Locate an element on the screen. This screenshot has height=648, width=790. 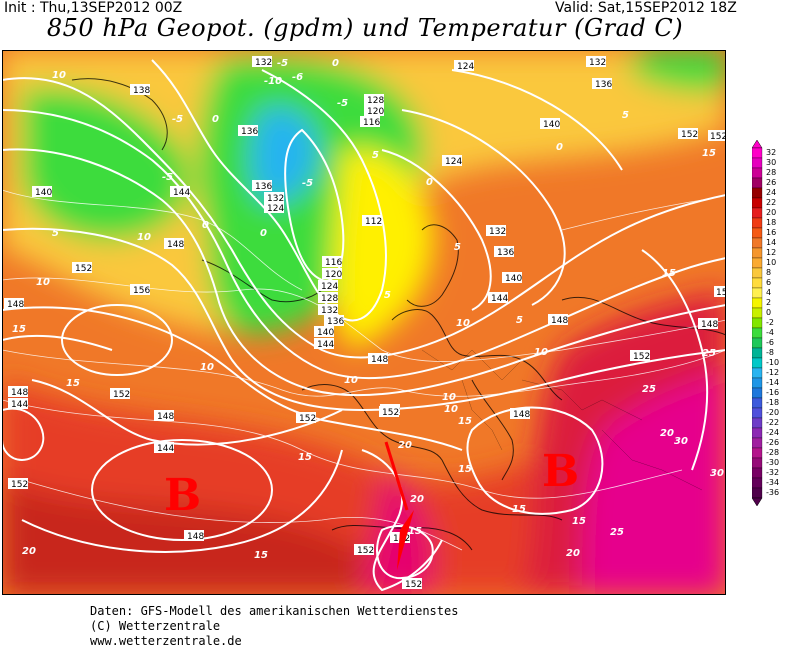
temp-label: 30 is located at coordinates (717, 473).